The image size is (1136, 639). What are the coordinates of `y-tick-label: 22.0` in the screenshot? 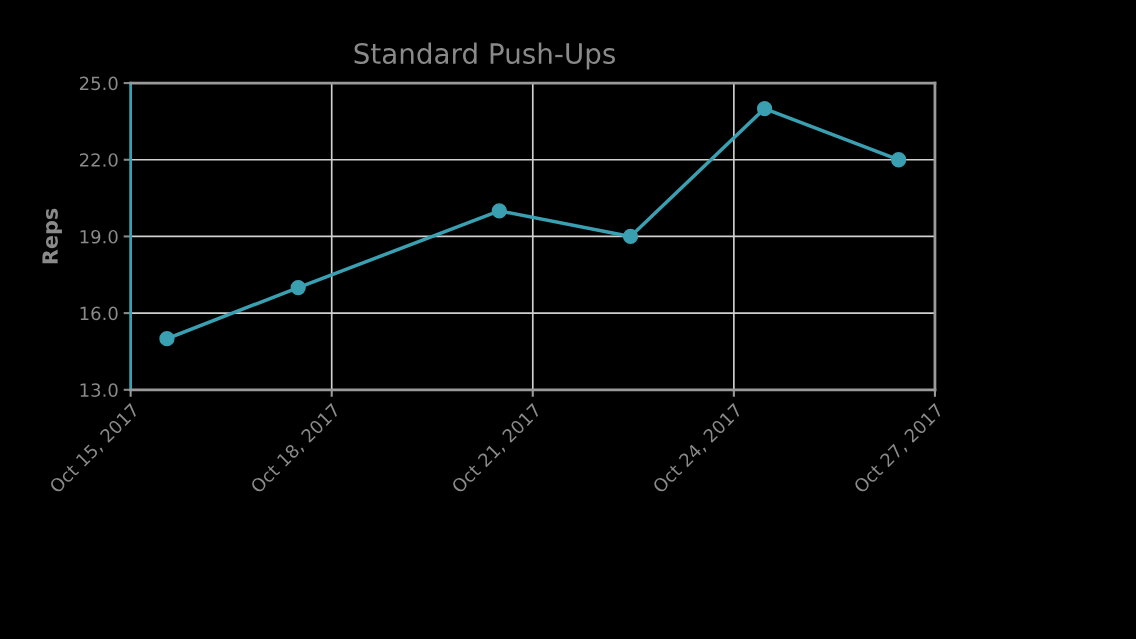 It's located at (98, 160).